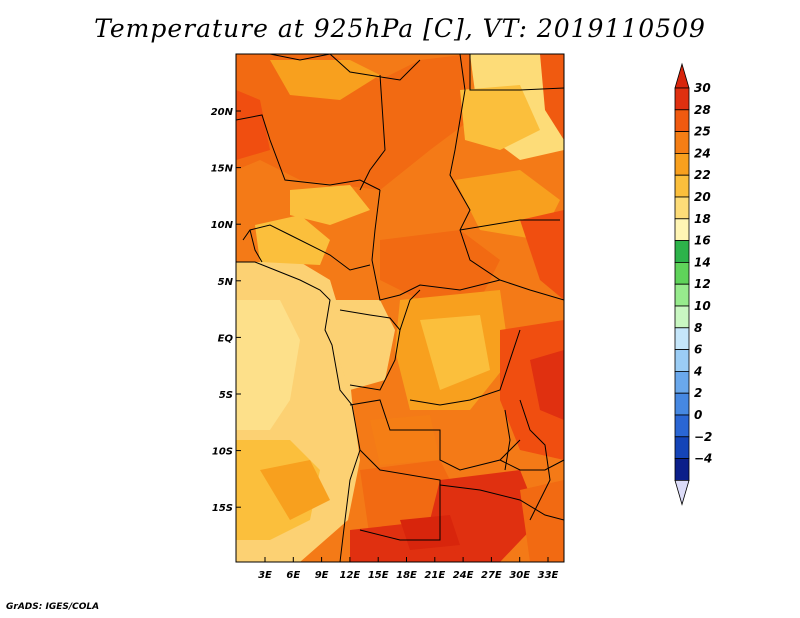  I want to click on colorbar-label: −4, so click(703, 459).